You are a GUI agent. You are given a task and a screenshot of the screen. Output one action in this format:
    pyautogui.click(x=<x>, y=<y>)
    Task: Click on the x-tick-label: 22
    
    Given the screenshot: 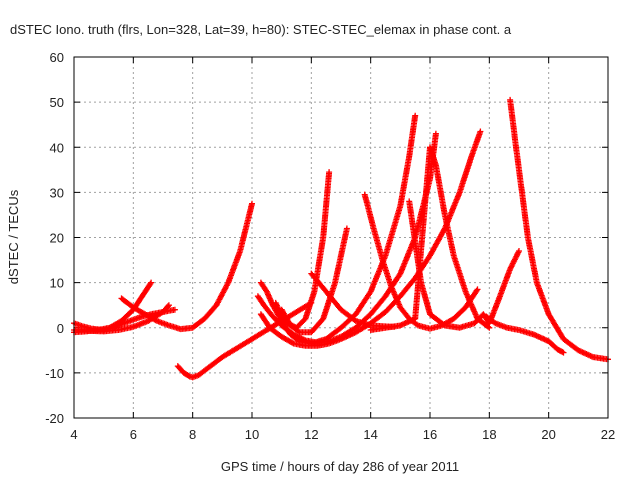 What is the action you would take?
    pyautogui.click(x=608, y=434)
    